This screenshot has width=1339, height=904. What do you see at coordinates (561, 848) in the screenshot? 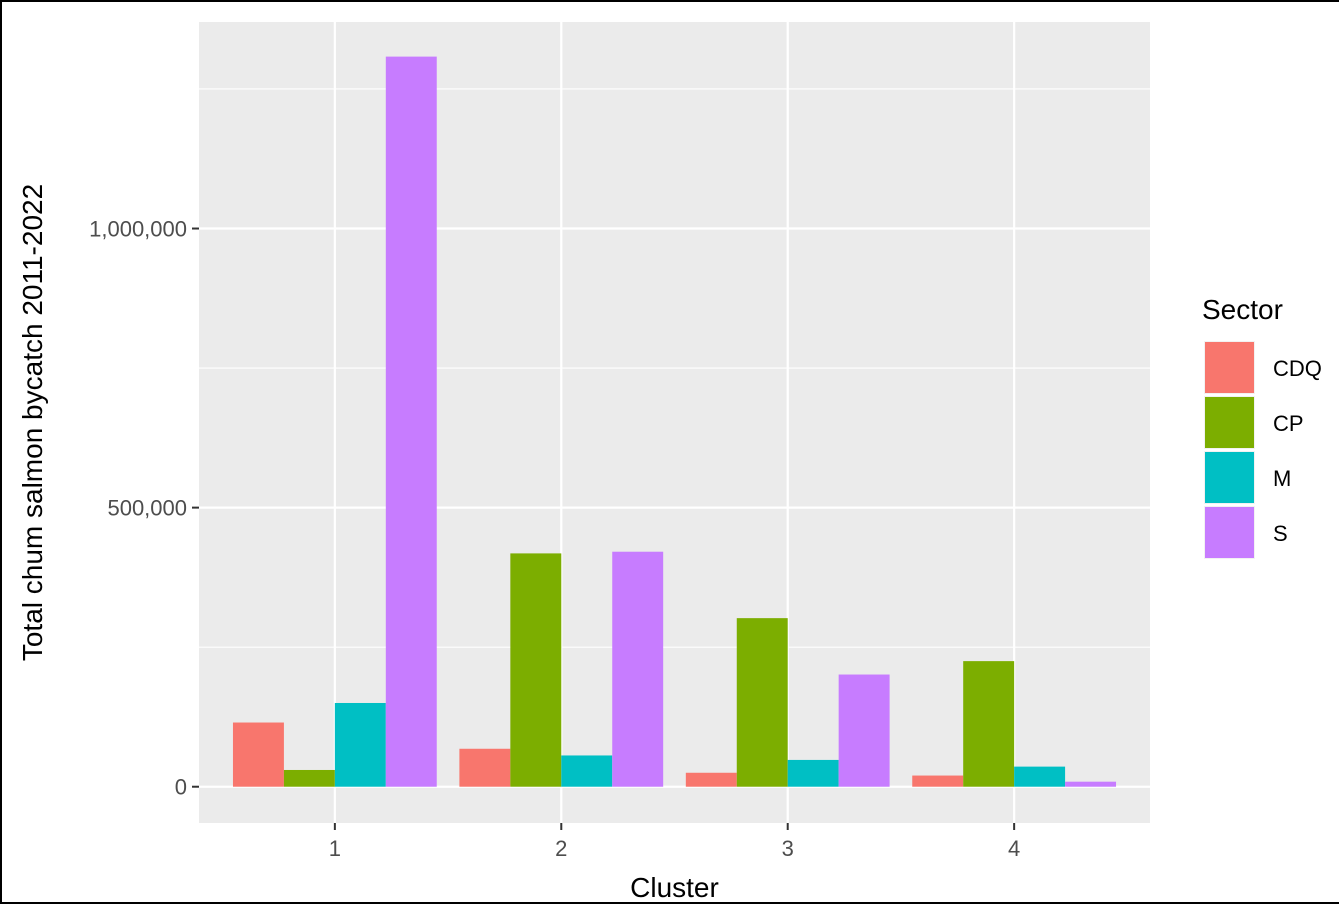
I see `x-tick-label: 2` at bounding box center [561, 848].